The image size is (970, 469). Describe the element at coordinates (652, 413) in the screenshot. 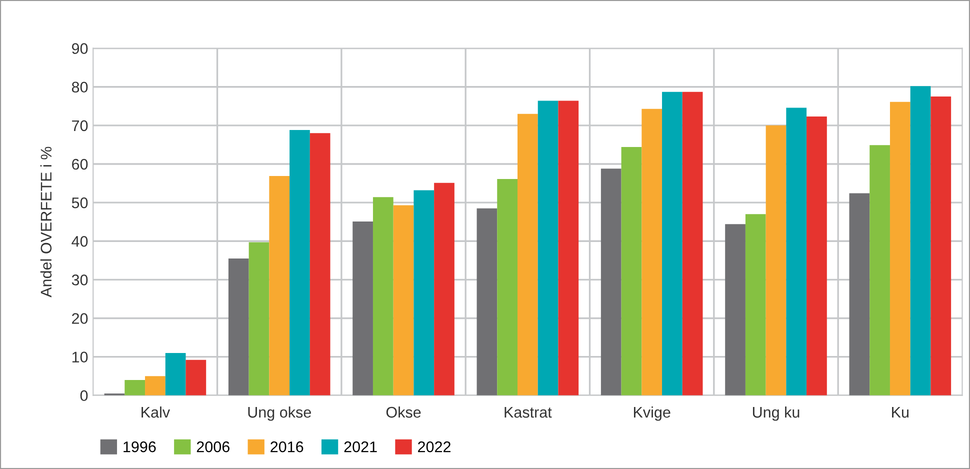

I see `x-tick-label: Kvige` at that location.